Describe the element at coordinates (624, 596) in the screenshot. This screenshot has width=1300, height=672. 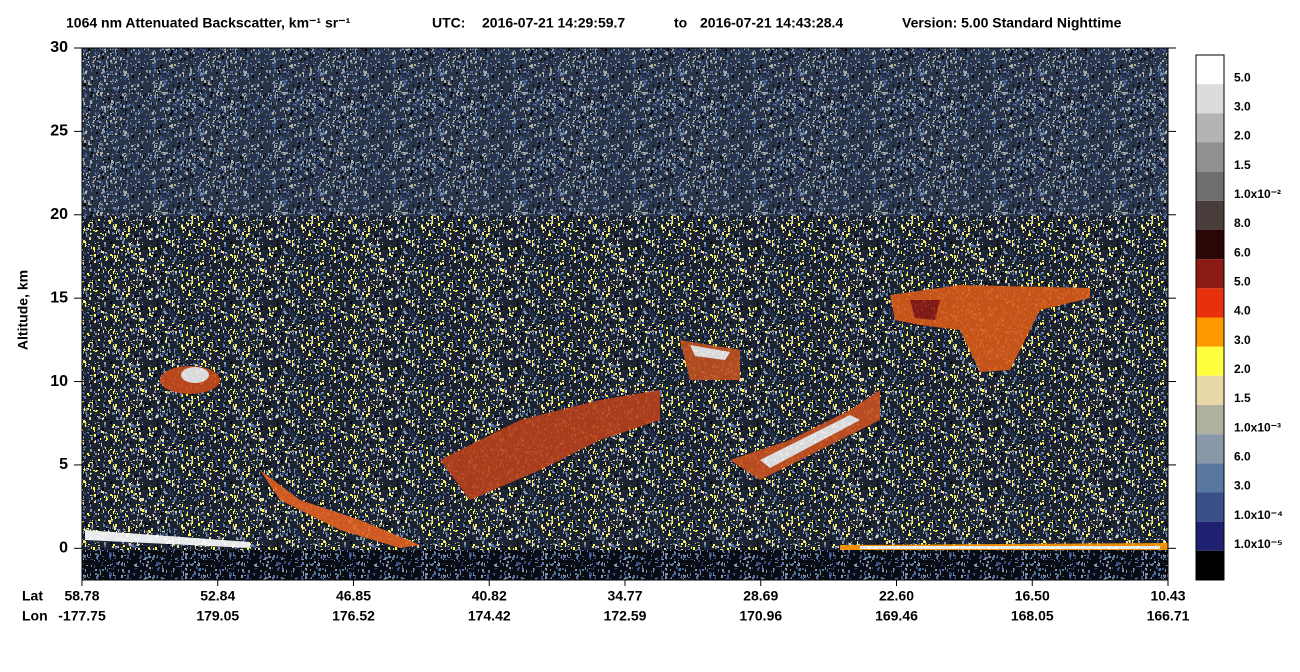
I see `lat-tick-label: 34.77` at that location.